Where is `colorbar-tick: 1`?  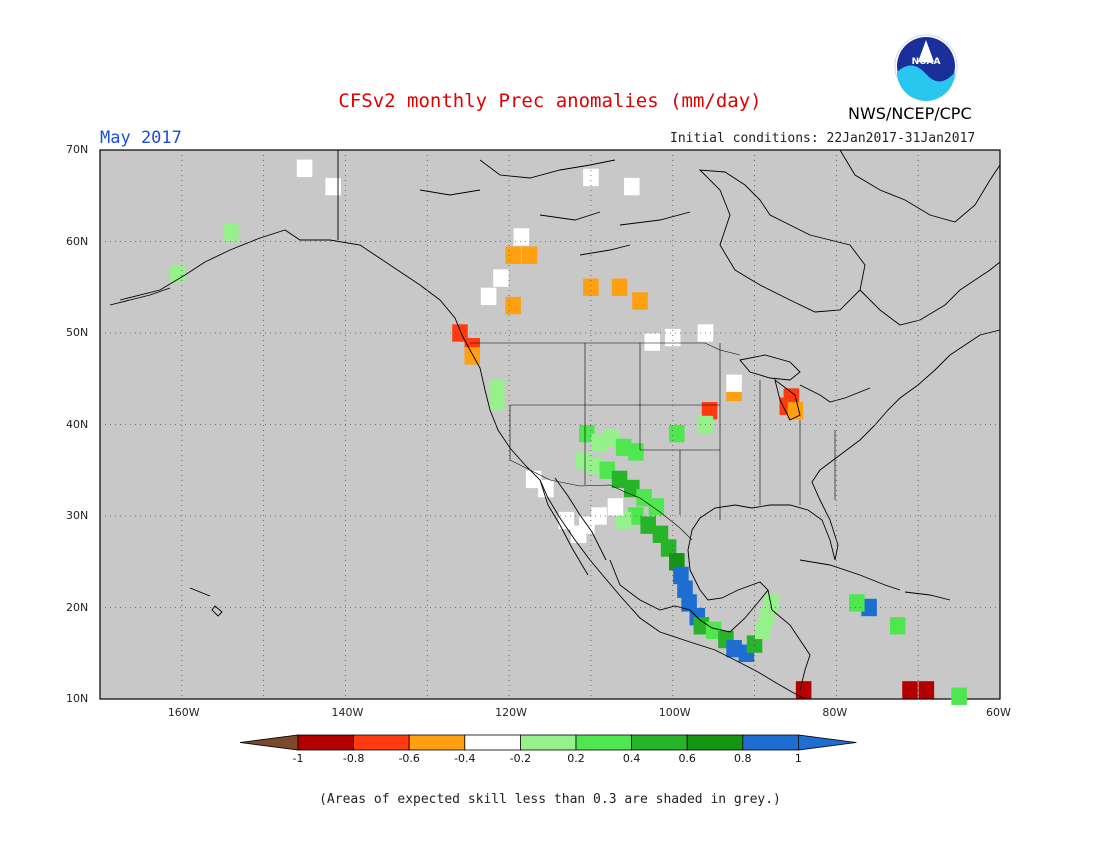
colorbar-tick: 1 is located at coordinates (798, 758).